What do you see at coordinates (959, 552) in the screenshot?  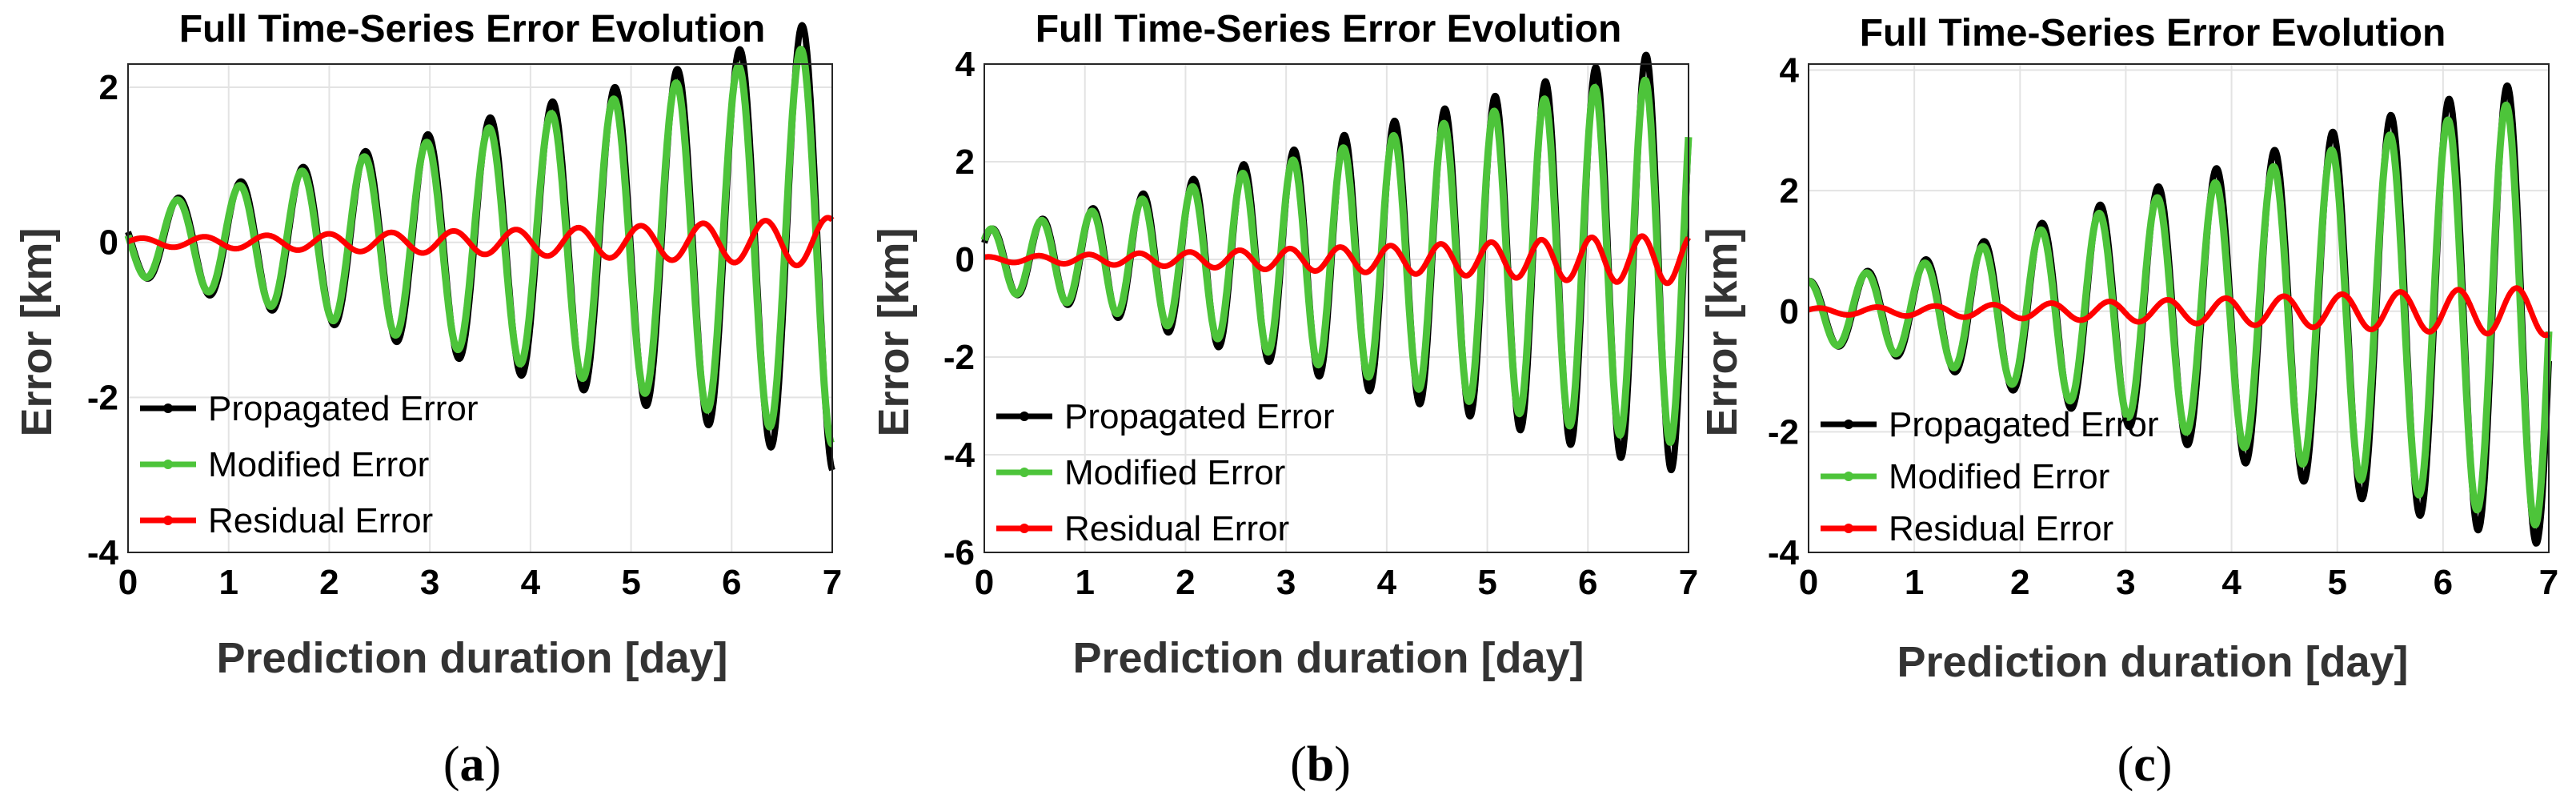 I see `y-tick-label: -6` at bounding box center [959, 552].